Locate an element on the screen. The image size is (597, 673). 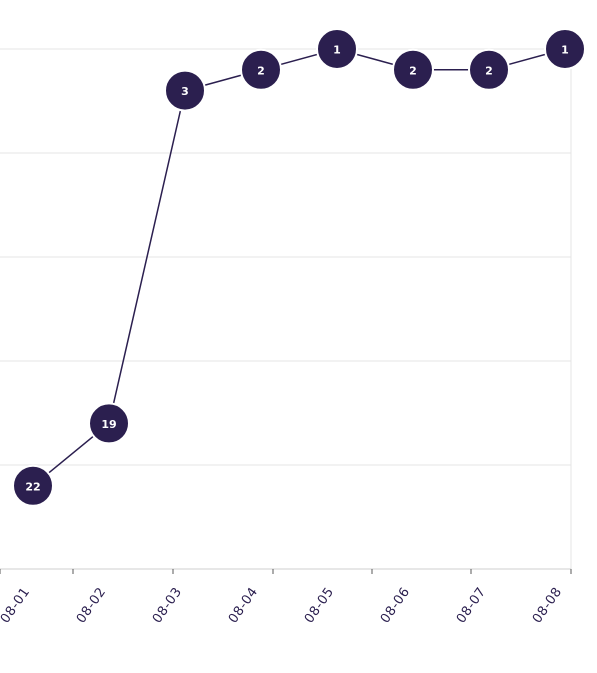
x-tick-label: 08-03 is located at coordinates (167, 606).